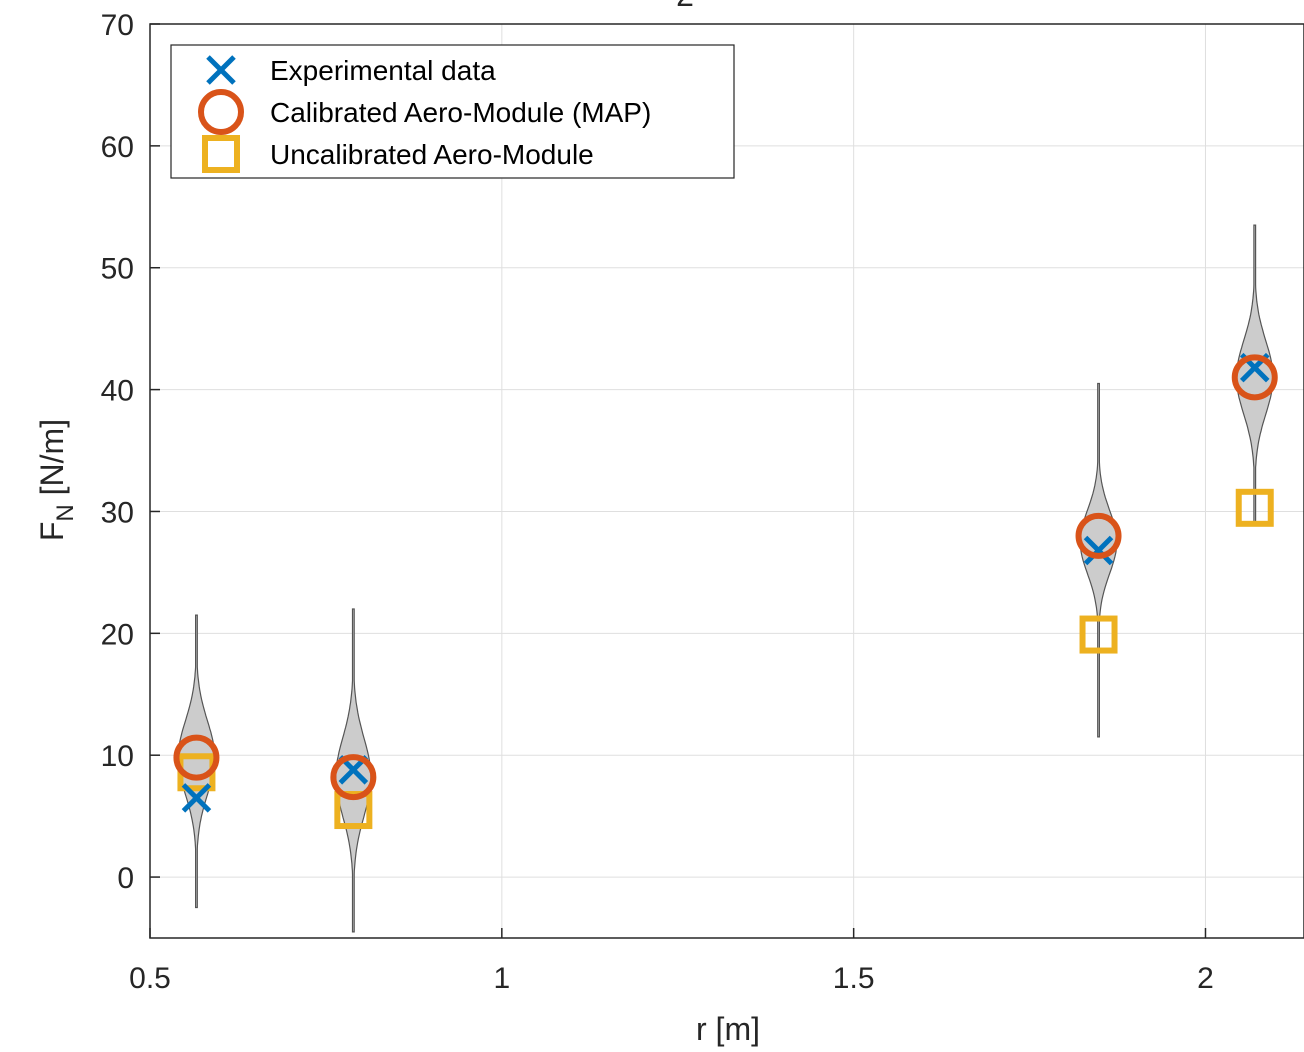  What do you see at coordinates (52, 461) in the screenshot?
I see `y-axis-label-units: [N/m]` at bounding box center [52, 461].